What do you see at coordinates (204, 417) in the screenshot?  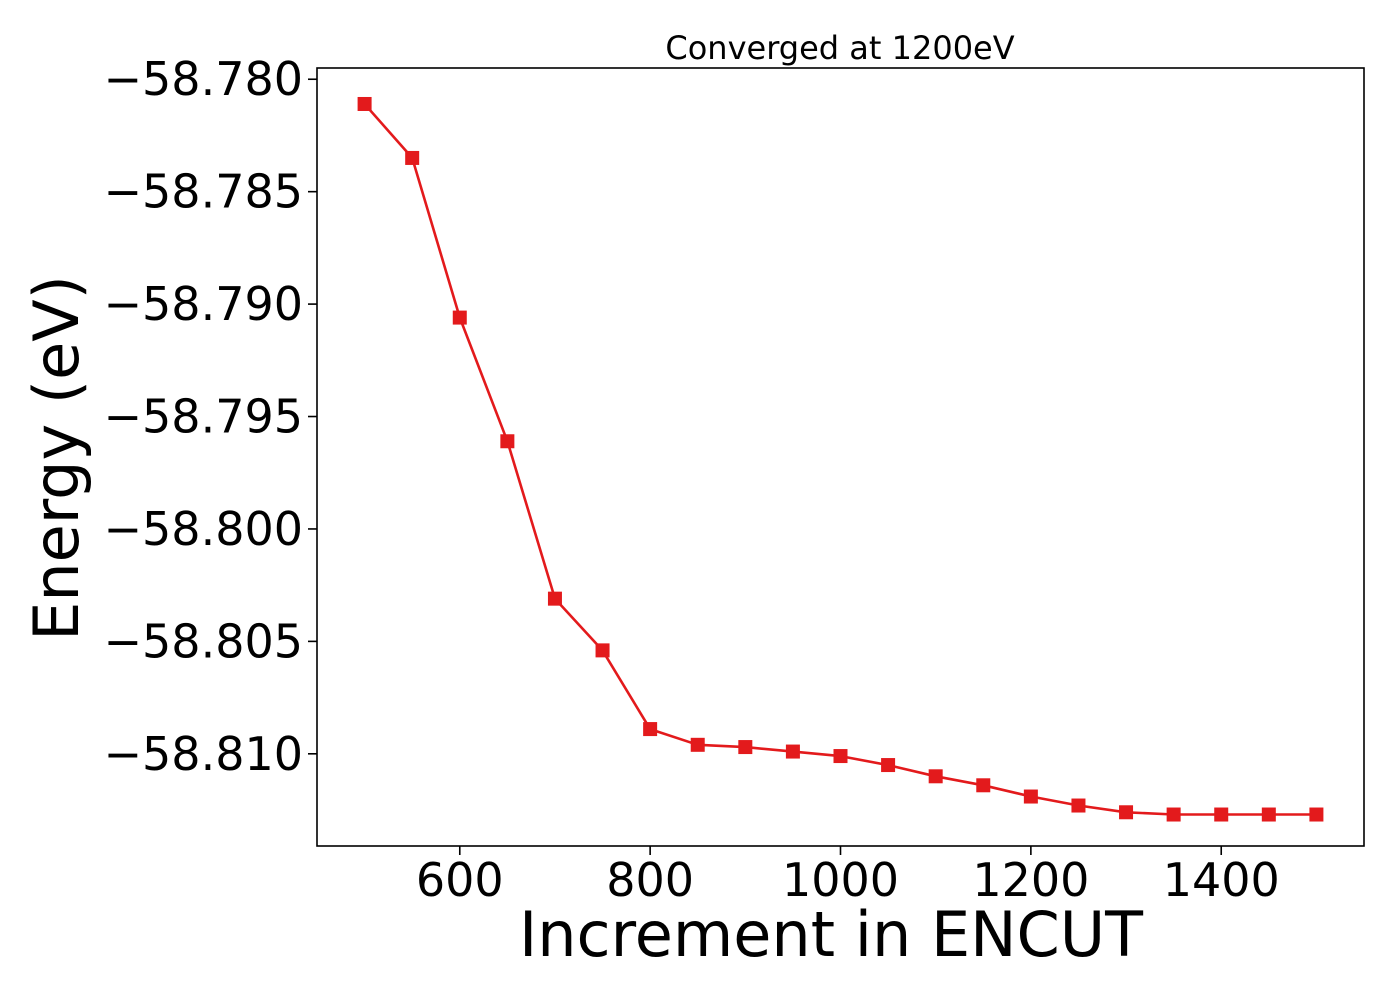 I see `y-tick-label: −58.795` at bounding box center [204, 417].